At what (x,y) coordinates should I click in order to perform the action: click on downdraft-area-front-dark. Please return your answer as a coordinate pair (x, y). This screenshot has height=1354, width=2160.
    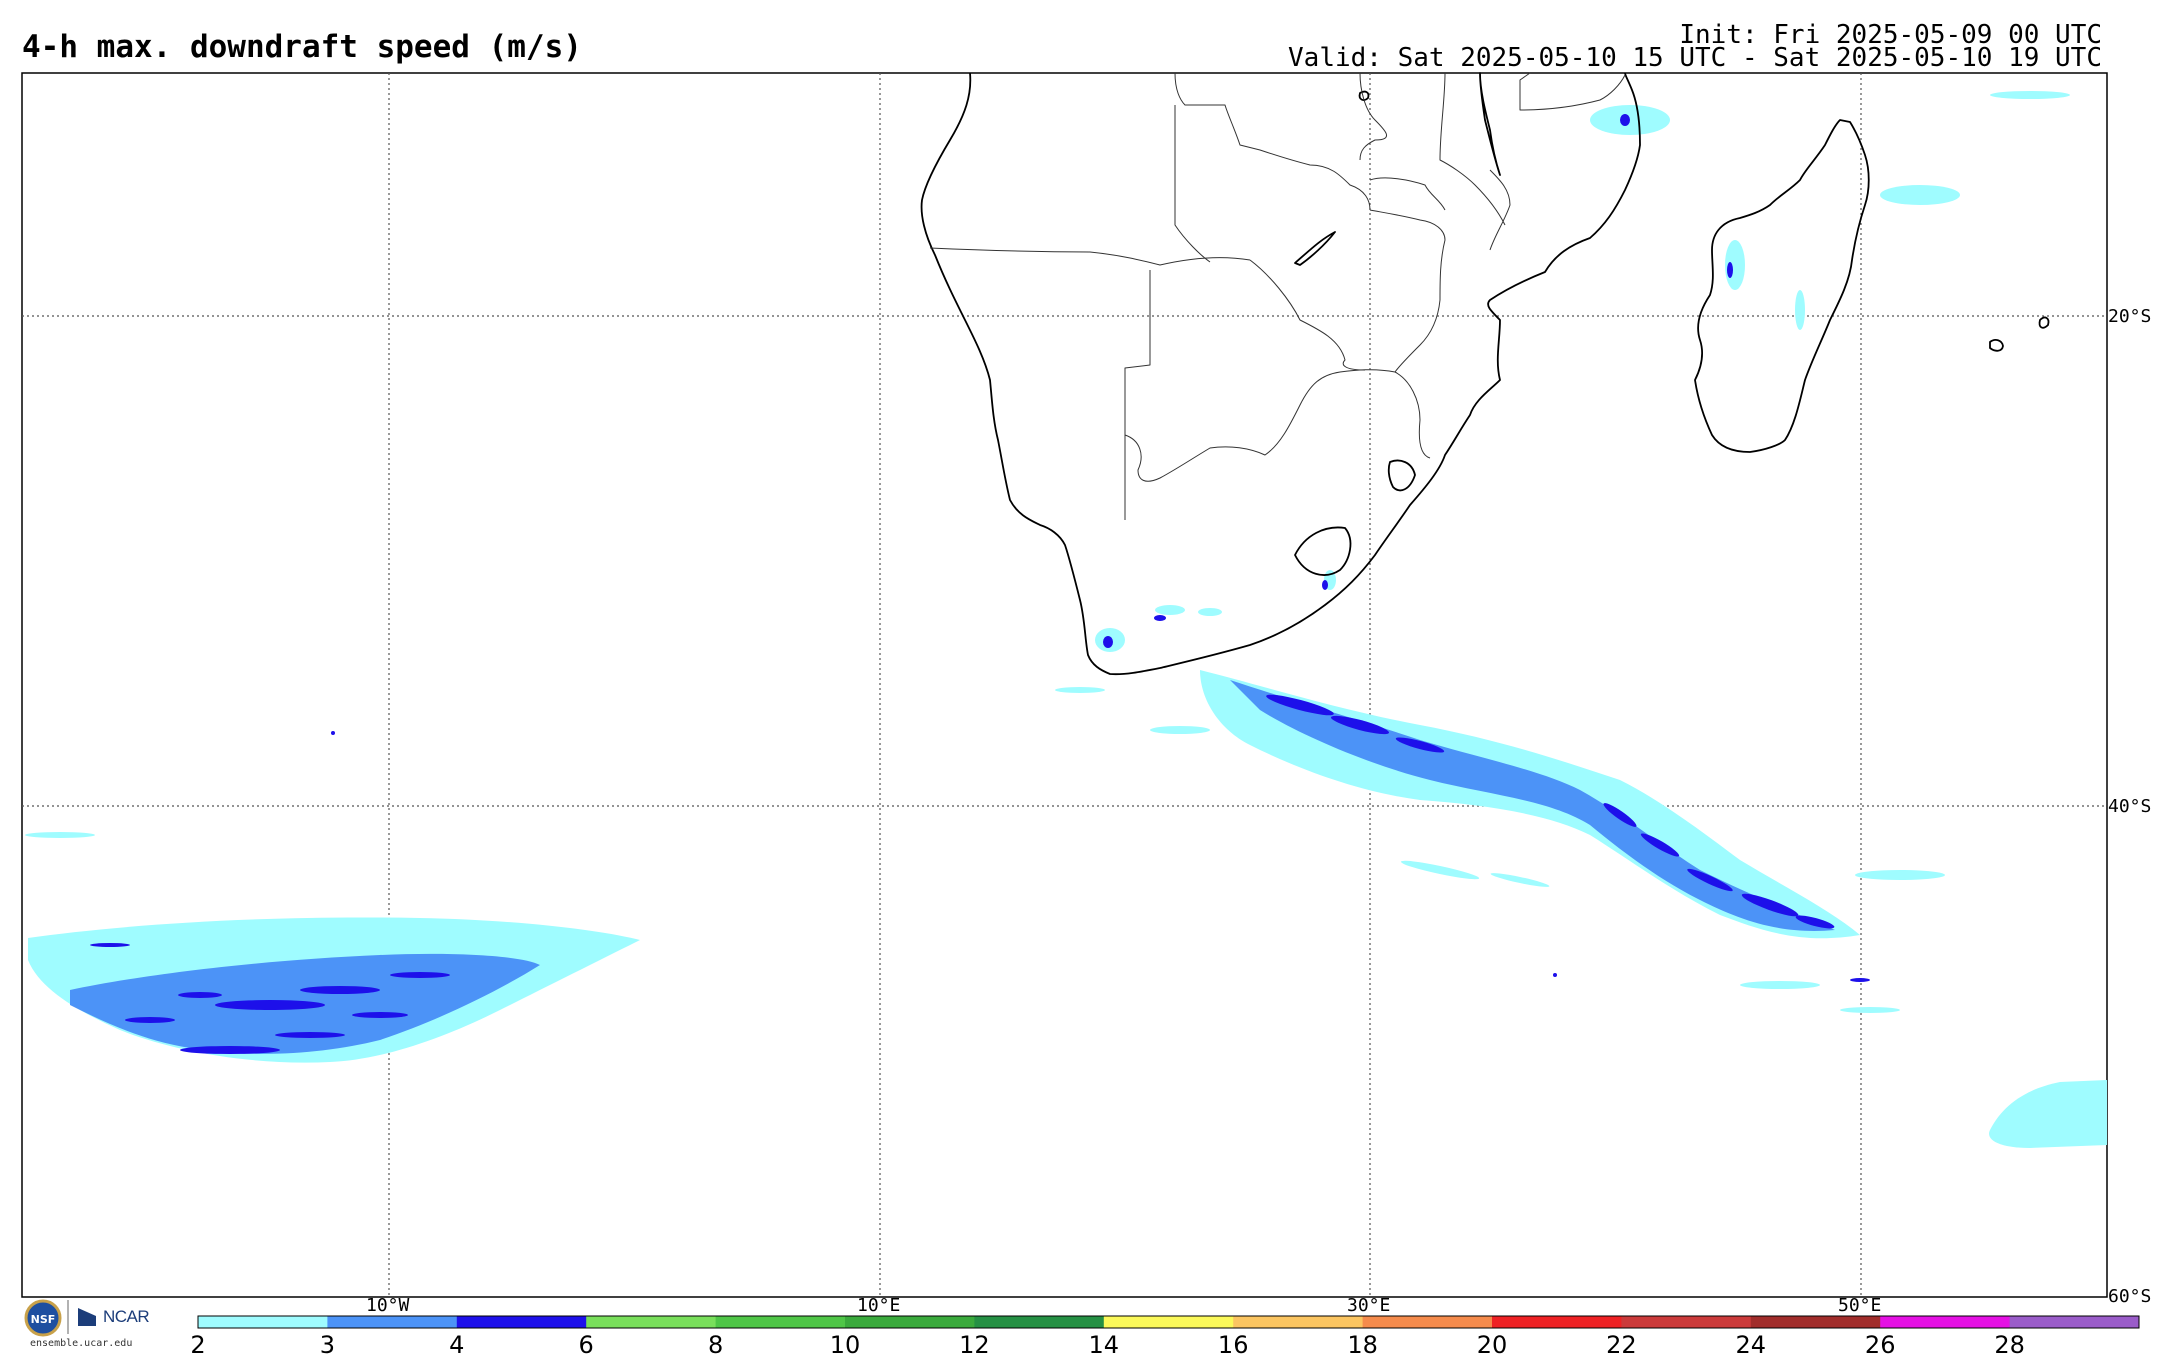
    Looking at the image, I should click on (1568, 840).